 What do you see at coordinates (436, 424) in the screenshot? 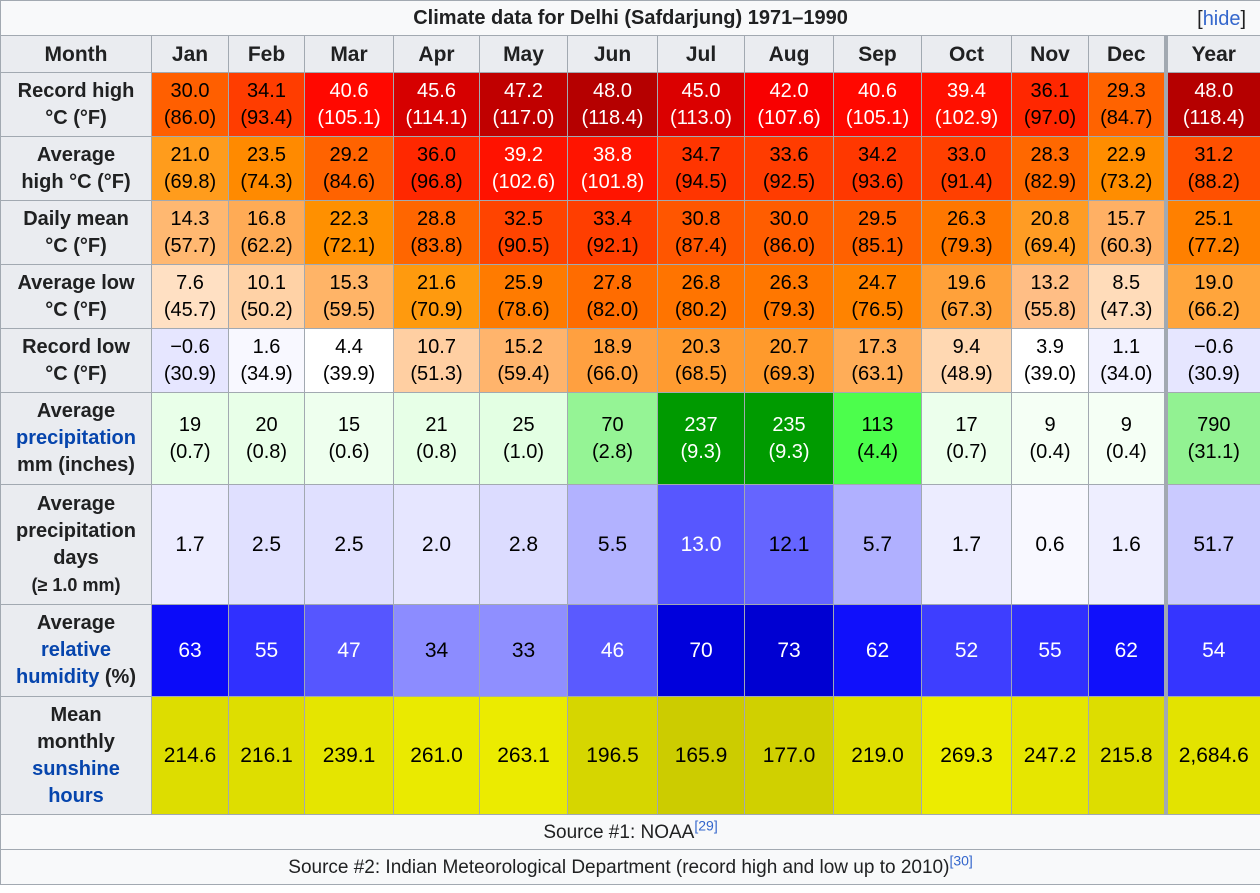
I see `cell-value: 21` at bounding box center [436, 424].